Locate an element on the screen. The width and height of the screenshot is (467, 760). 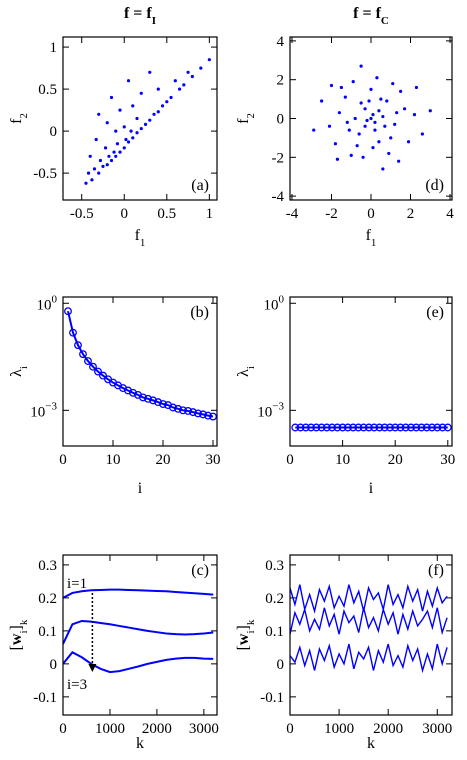
y-tick-label: 0.3 is located at coordinates (274, 566).